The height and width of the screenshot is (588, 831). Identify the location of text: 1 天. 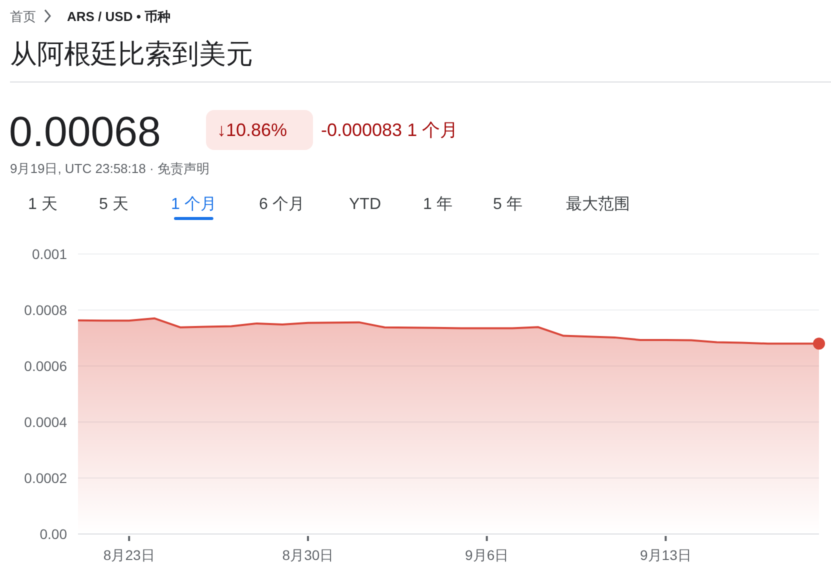
(43, 204).